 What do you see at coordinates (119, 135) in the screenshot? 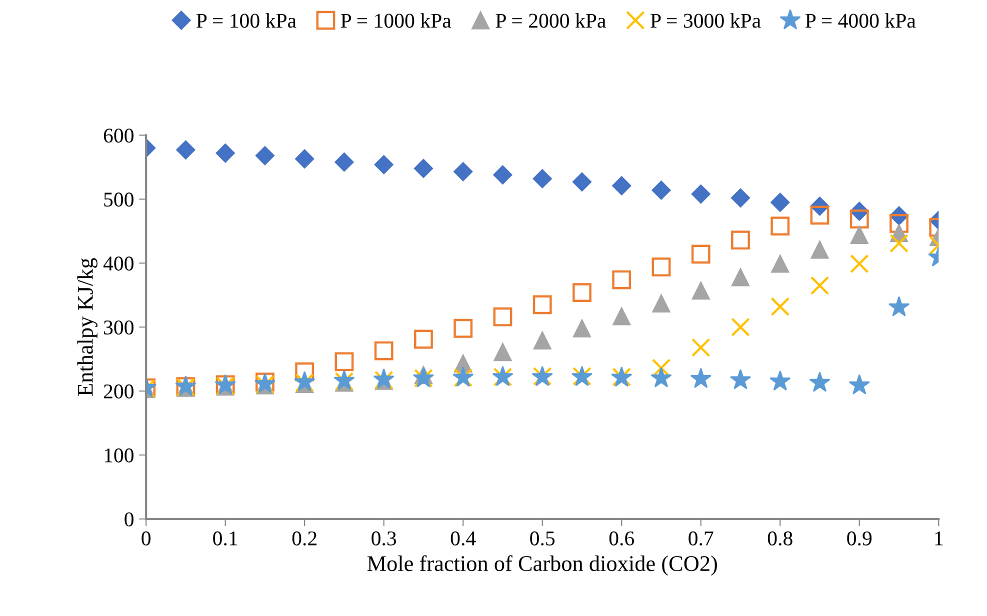
I see `y-tick-label: 600` at bounding box center [119, 135].